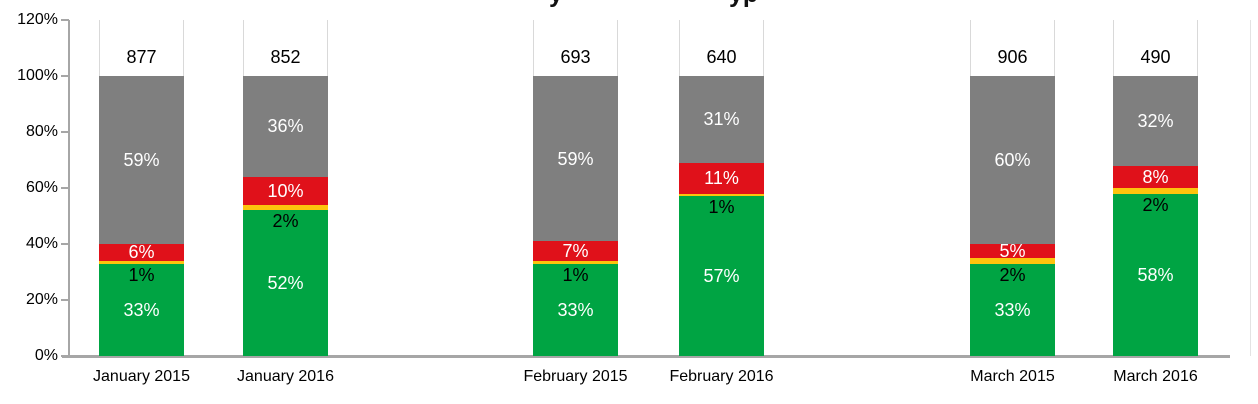 Image resolution: width=1258 pixels, height=404 pixels. I want to click on bar-cap: 693, so click(575, 48).